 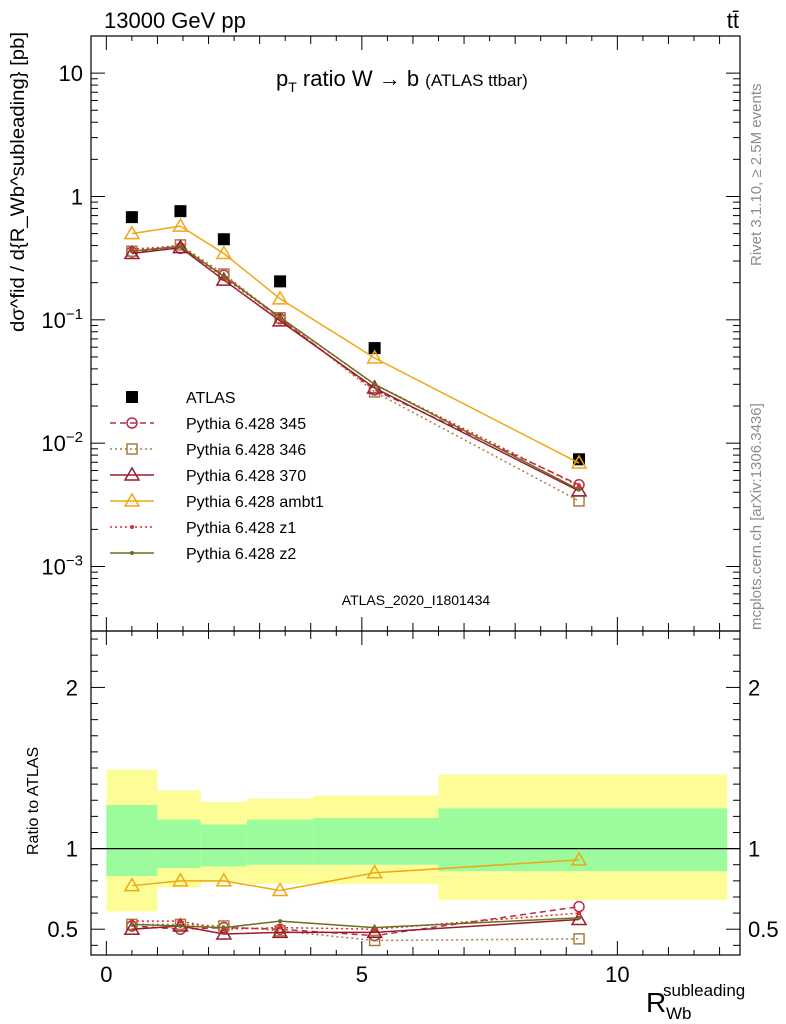 I want to click on series-line-pythia-6-428-z2, so click(x=355, y=368).